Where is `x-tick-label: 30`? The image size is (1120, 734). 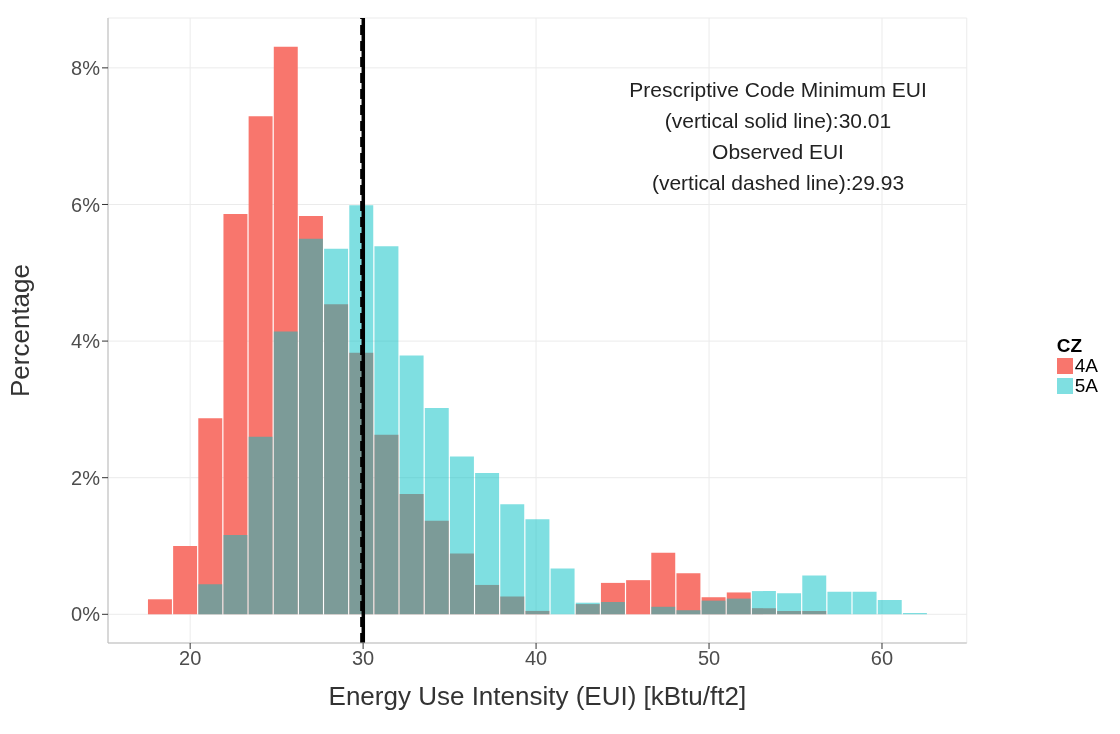
x-tick-label: 30 is located at coordinates (363, 658).